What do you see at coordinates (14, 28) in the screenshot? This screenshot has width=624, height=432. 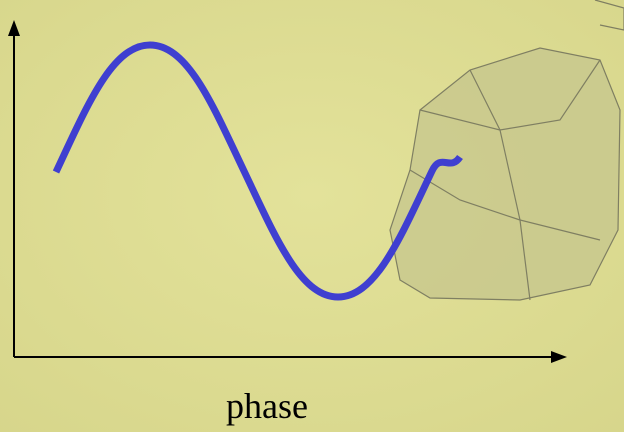 I see `y-axis-arrow` at bounding box center [14, 28].